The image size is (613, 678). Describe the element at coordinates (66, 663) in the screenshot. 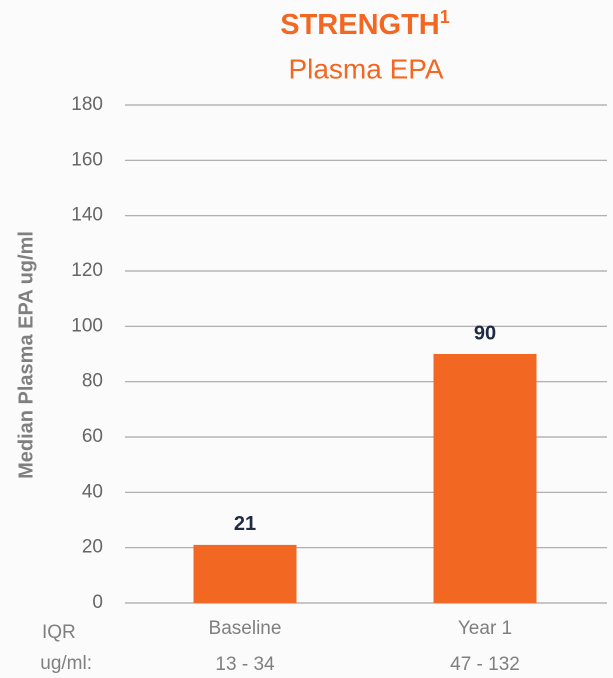

I see `iqr-label: ug/ml:` at that location.